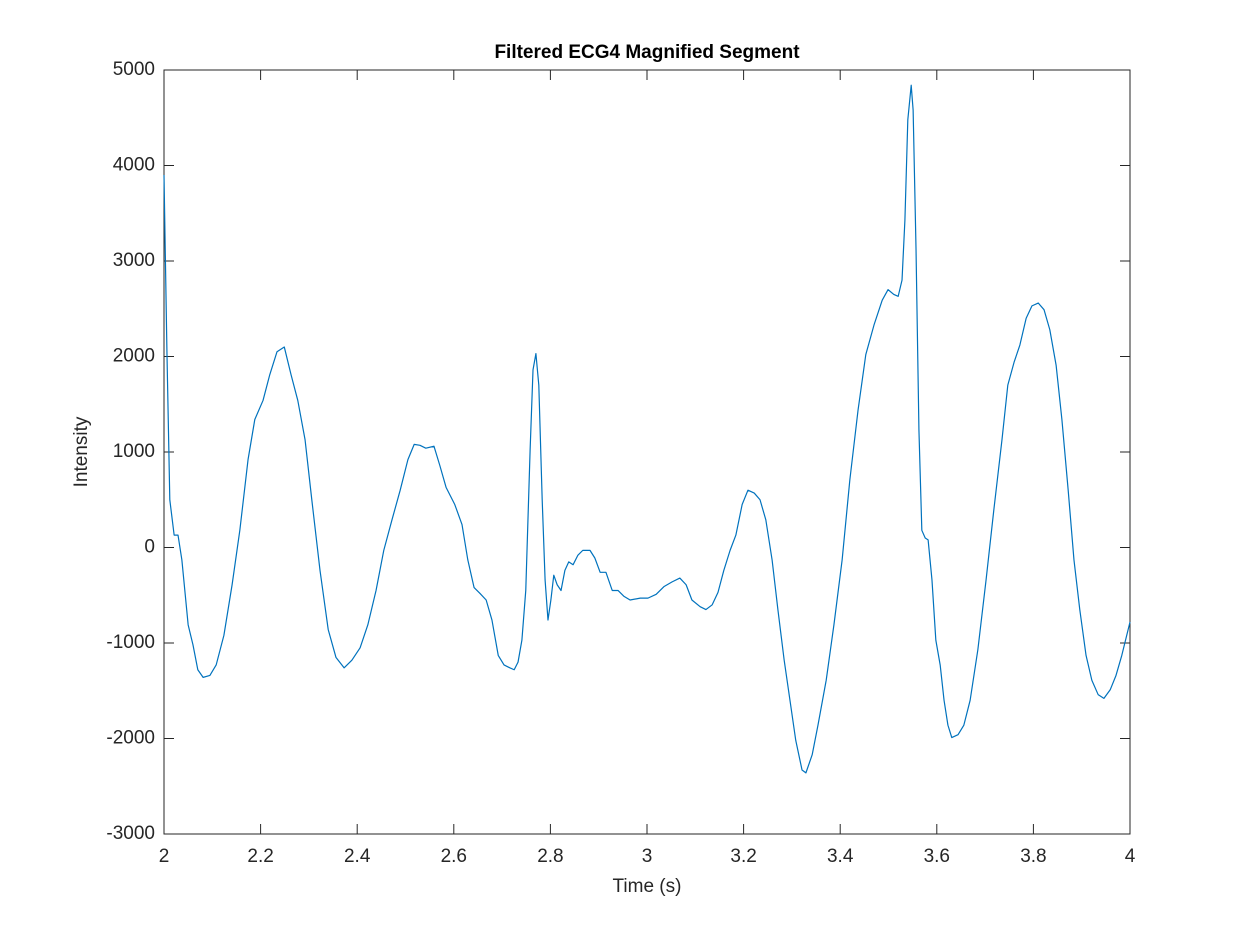  What do you see at coordinates (743, 856) in the screenshot?
I see `x-tick-label: 3.2` at bounding box center [743, 856].